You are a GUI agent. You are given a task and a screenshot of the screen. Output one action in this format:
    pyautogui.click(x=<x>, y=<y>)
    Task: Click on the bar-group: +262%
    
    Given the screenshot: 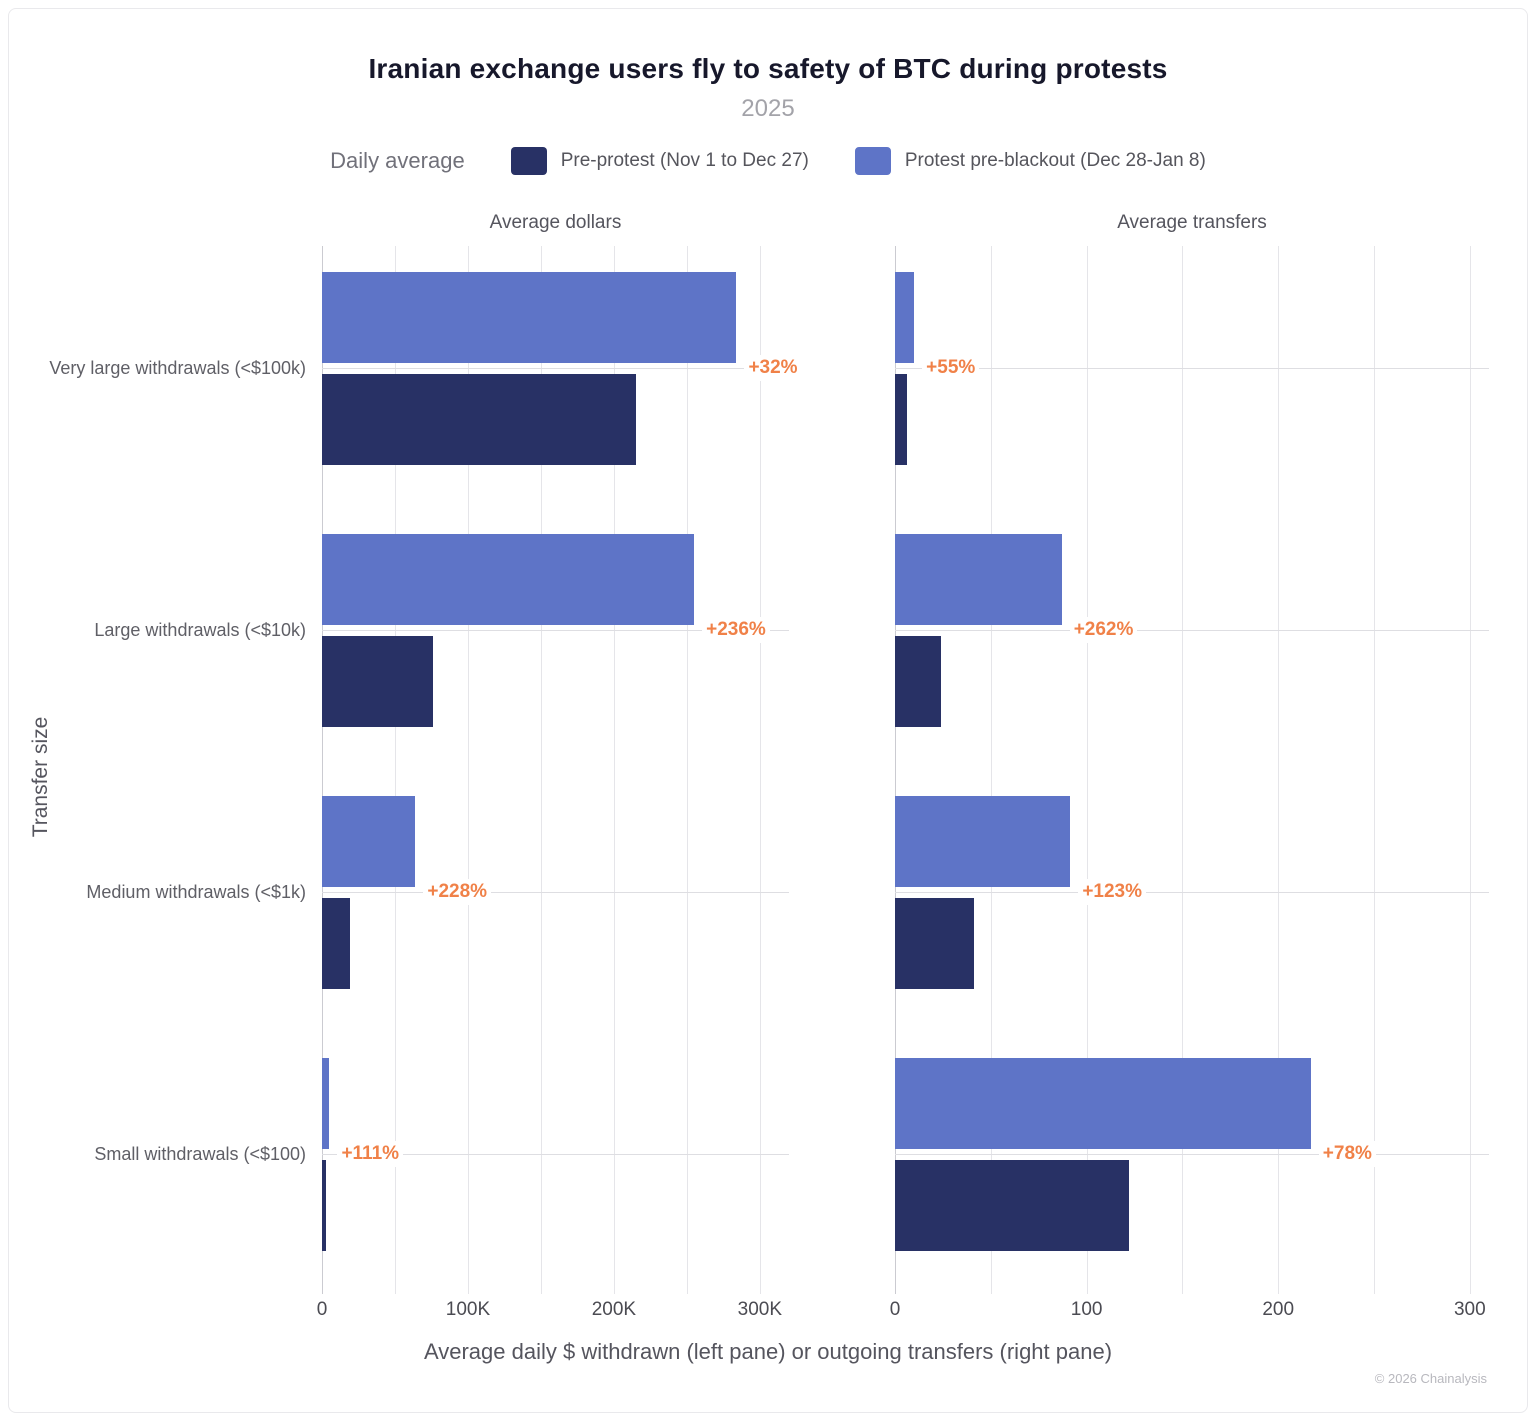 What is the action you would take?
    pyautogui.click(x=1192, y=639)
    